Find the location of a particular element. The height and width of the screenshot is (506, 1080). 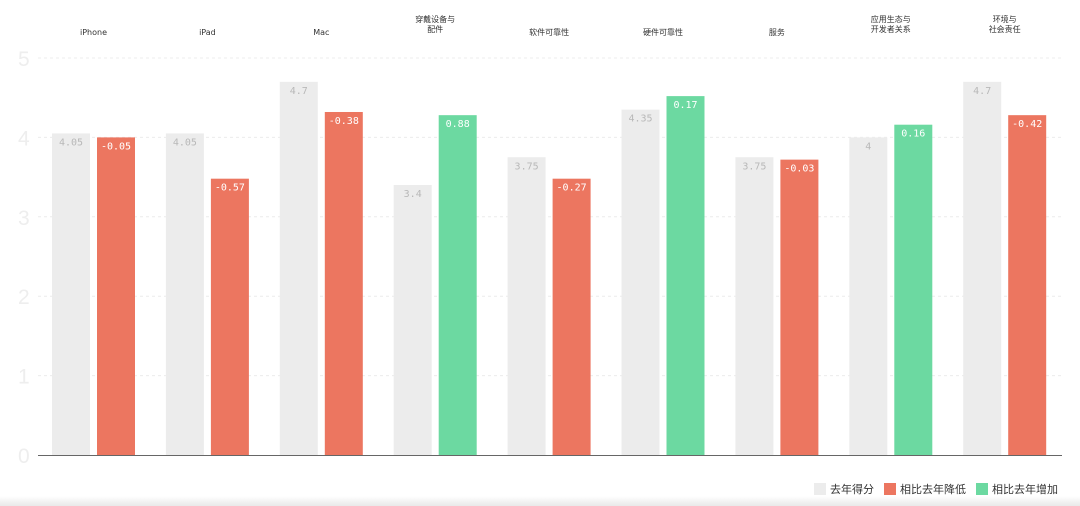

legend: 去年得分 相比去年降低 相比去年增加 is located at coordinates (936, 489).